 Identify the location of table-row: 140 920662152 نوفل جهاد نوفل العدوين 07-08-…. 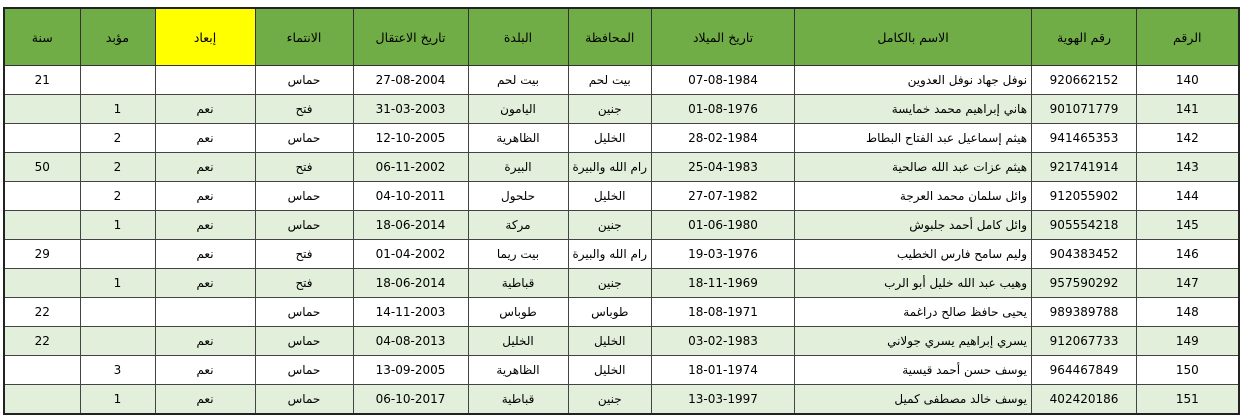
(621, 80).